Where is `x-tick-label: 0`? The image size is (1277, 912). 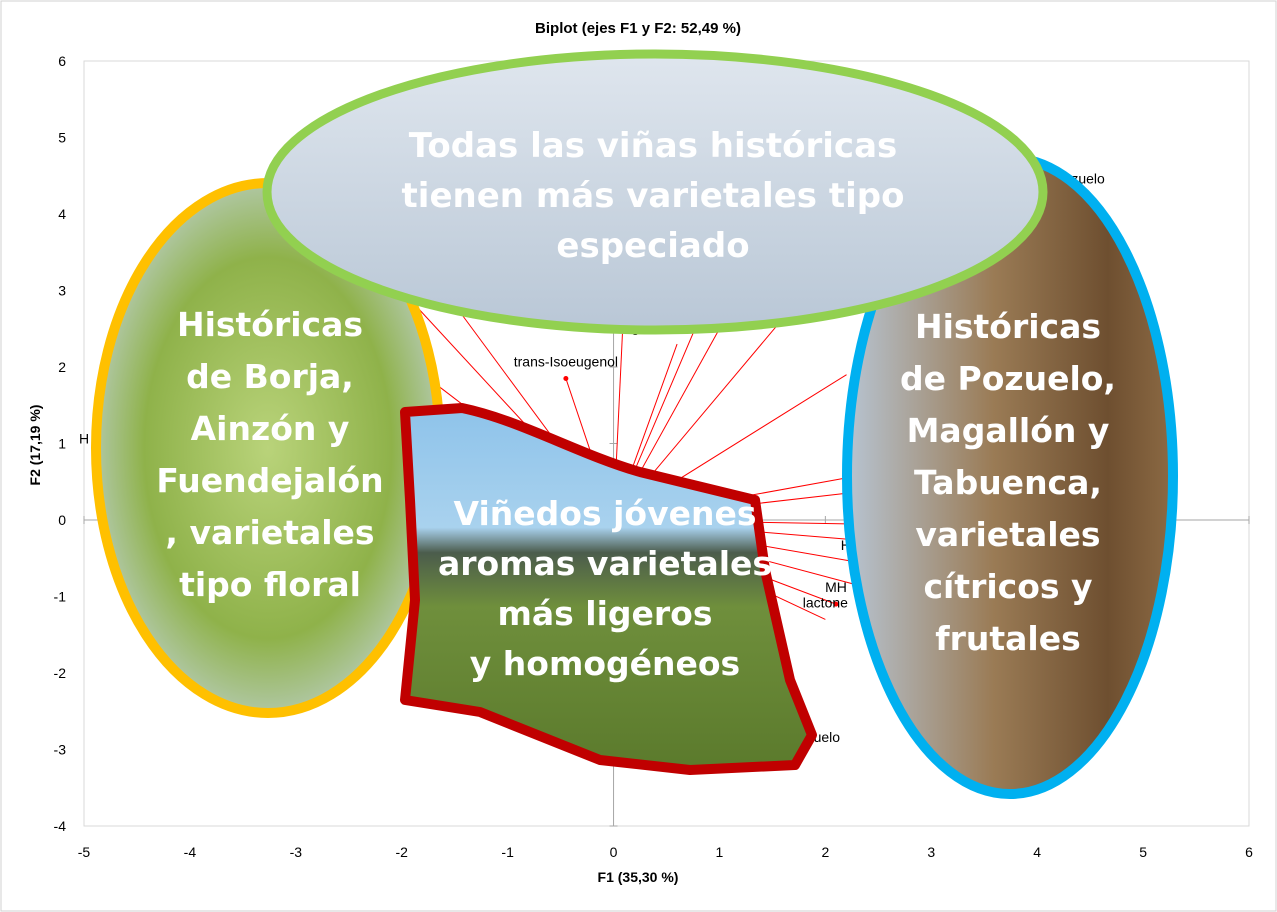
x-tick-label: 0 is located at coordinates (614, 852).